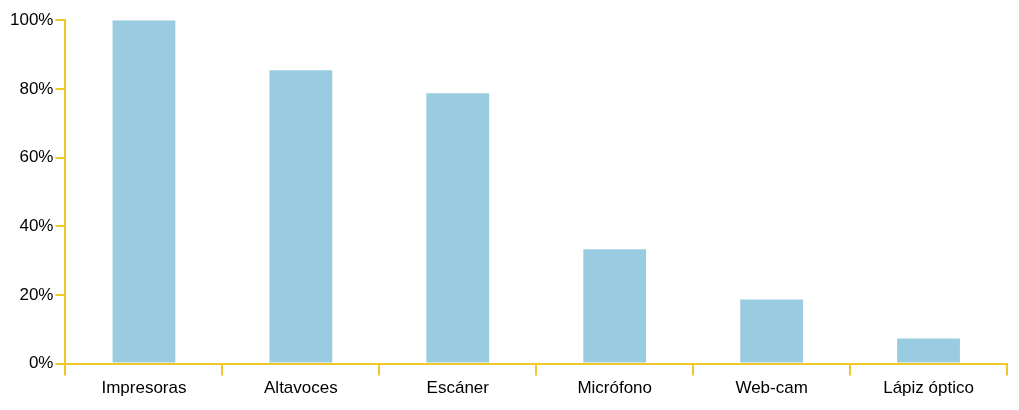 The height and width of the screenshot is (410, 1019). I want to click on y-tick-label: 40%, so click(36, 225).